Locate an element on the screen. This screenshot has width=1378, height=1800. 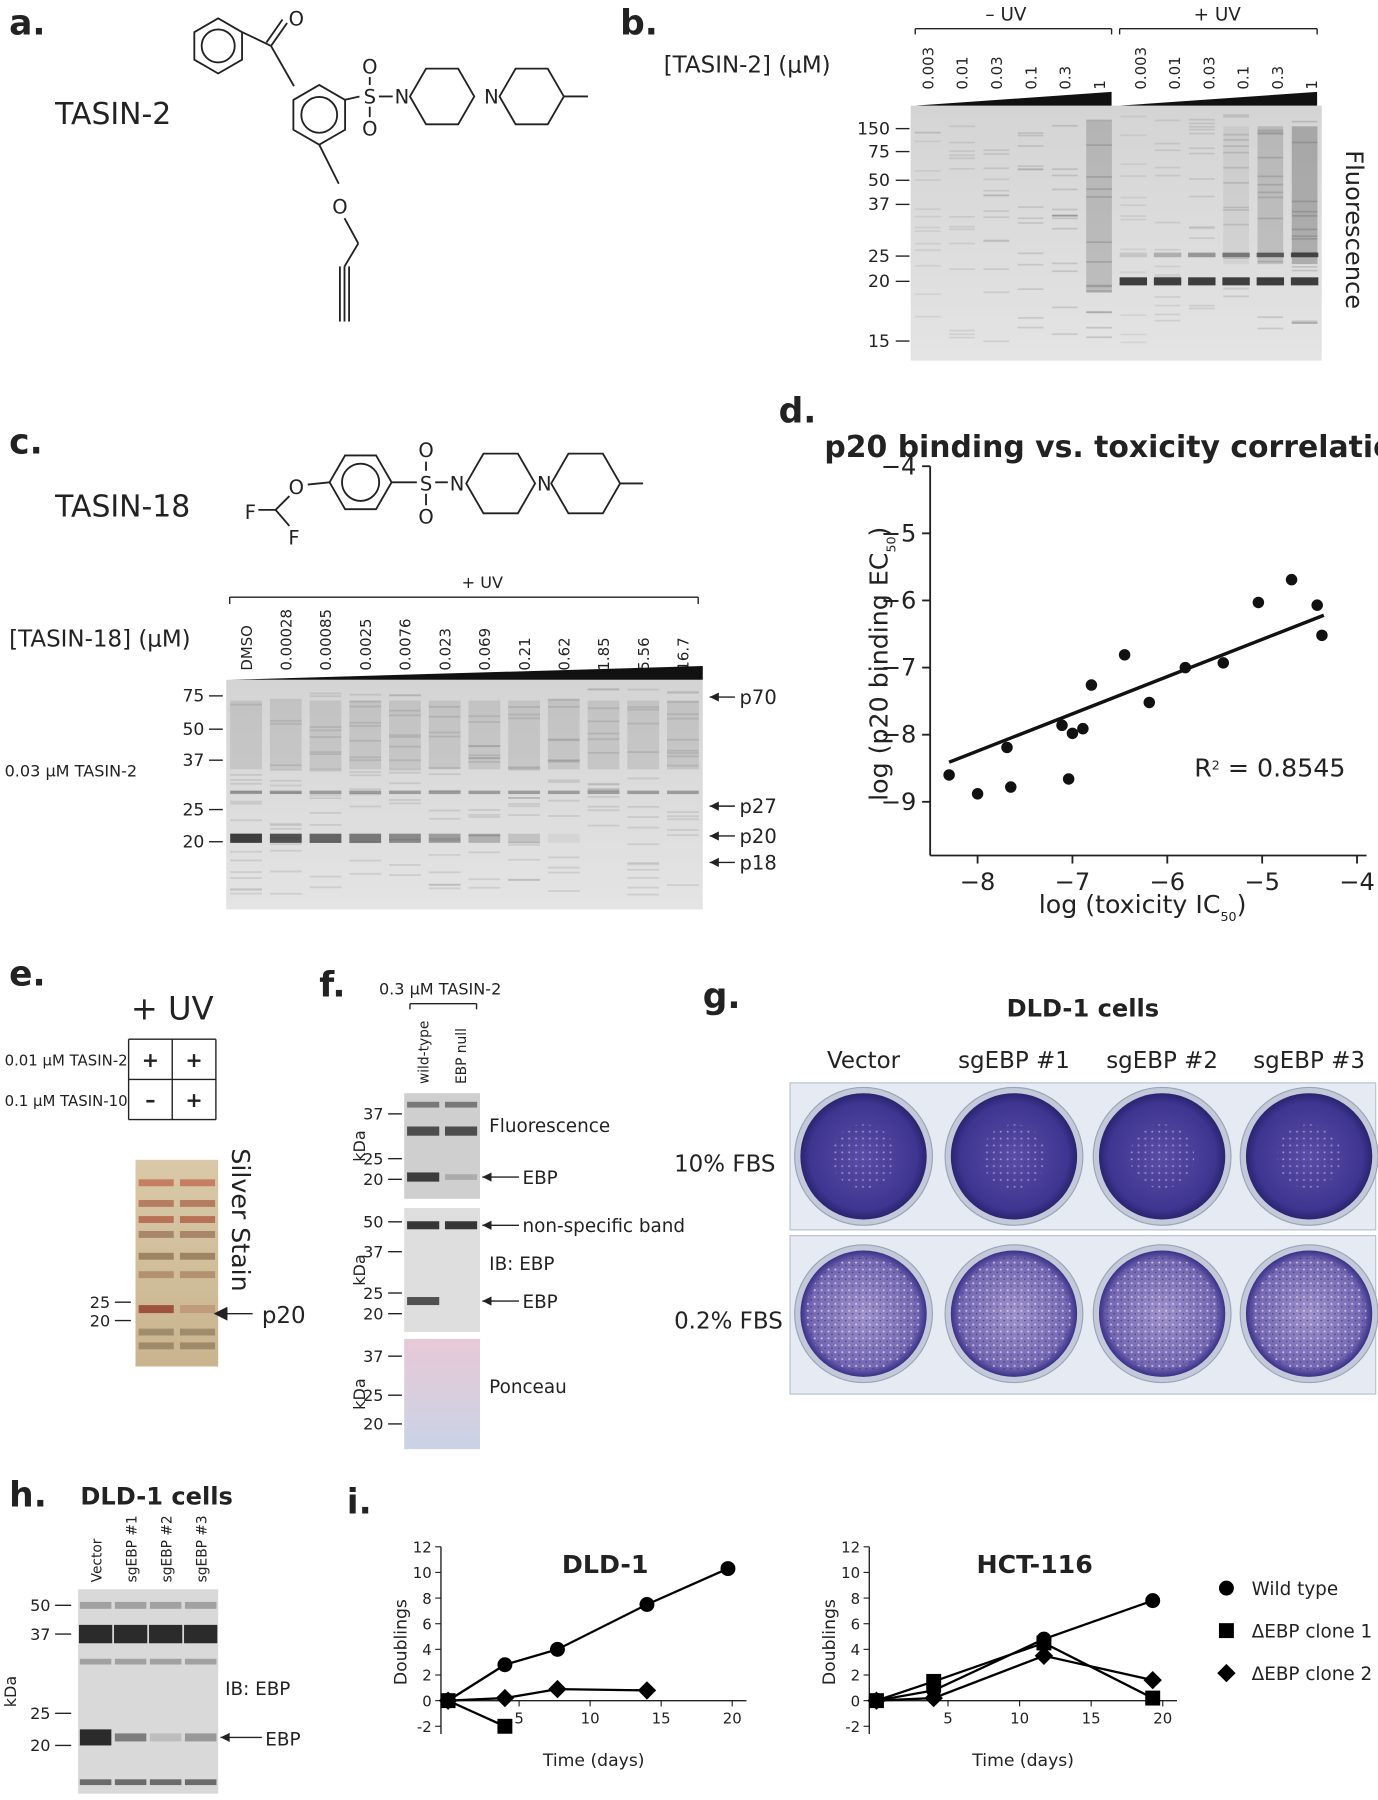
y-tick-label: 0 is located at coordinates (855, 1701).